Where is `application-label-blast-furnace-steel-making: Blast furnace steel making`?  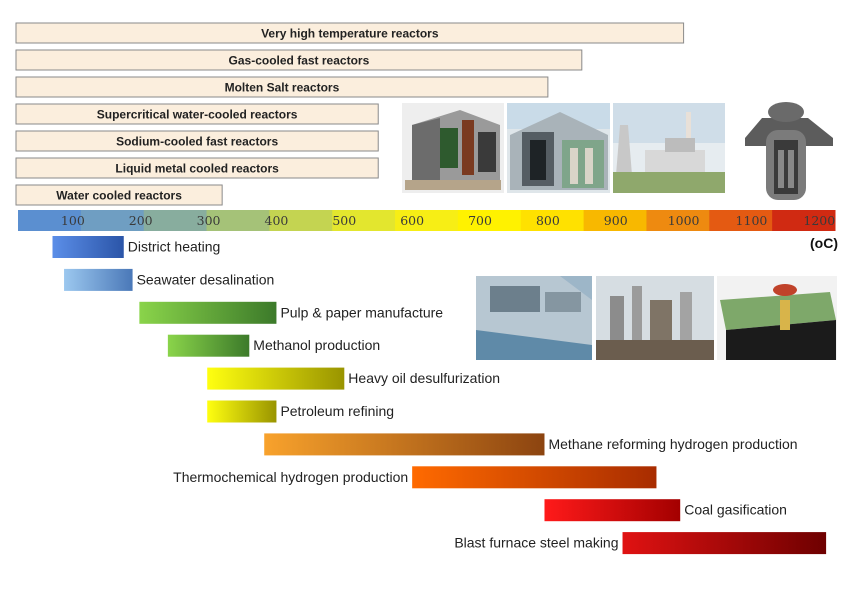 application-label-blast-furnace-steel-making: Blast furnace steel making is located at coordinates (536, 543).